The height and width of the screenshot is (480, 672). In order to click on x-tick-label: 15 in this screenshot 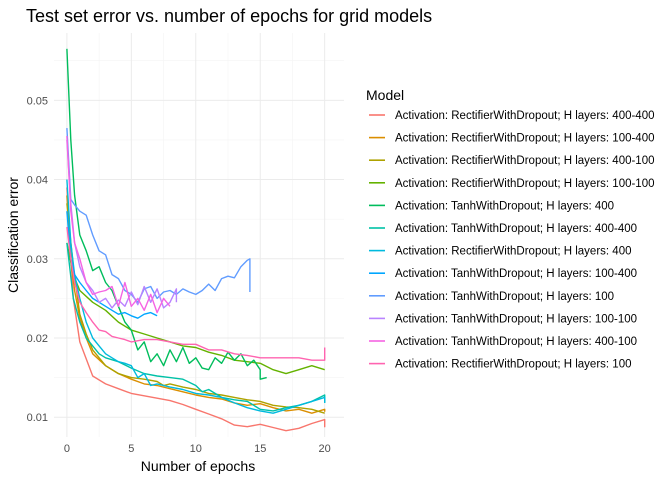, I will do `click(260, 449)`.